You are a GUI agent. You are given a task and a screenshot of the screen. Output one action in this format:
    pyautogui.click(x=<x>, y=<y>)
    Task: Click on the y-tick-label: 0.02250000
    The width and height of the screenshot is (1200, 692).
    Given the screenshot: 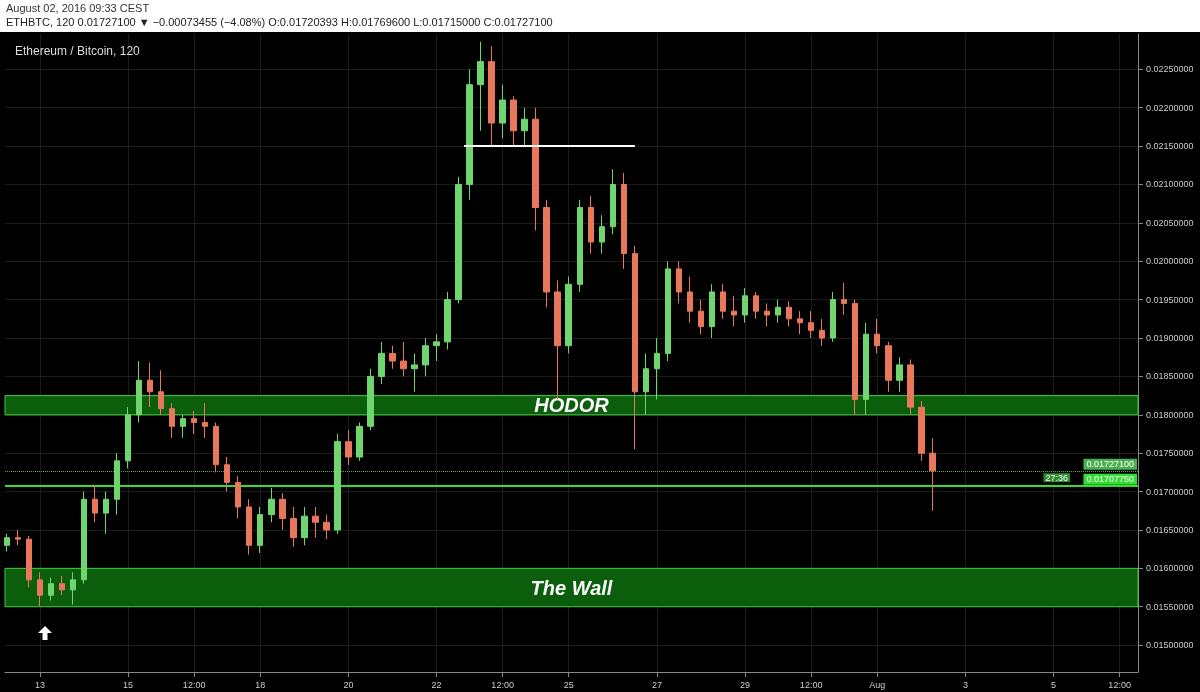 What is the action you would take?
    pyautogui.click(x=1170, y=69)
    